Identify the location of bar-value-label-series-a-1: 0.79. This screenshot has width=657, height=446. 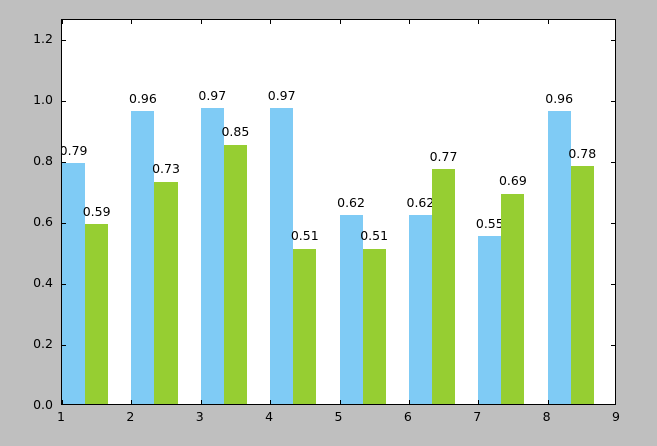
(75, 150).